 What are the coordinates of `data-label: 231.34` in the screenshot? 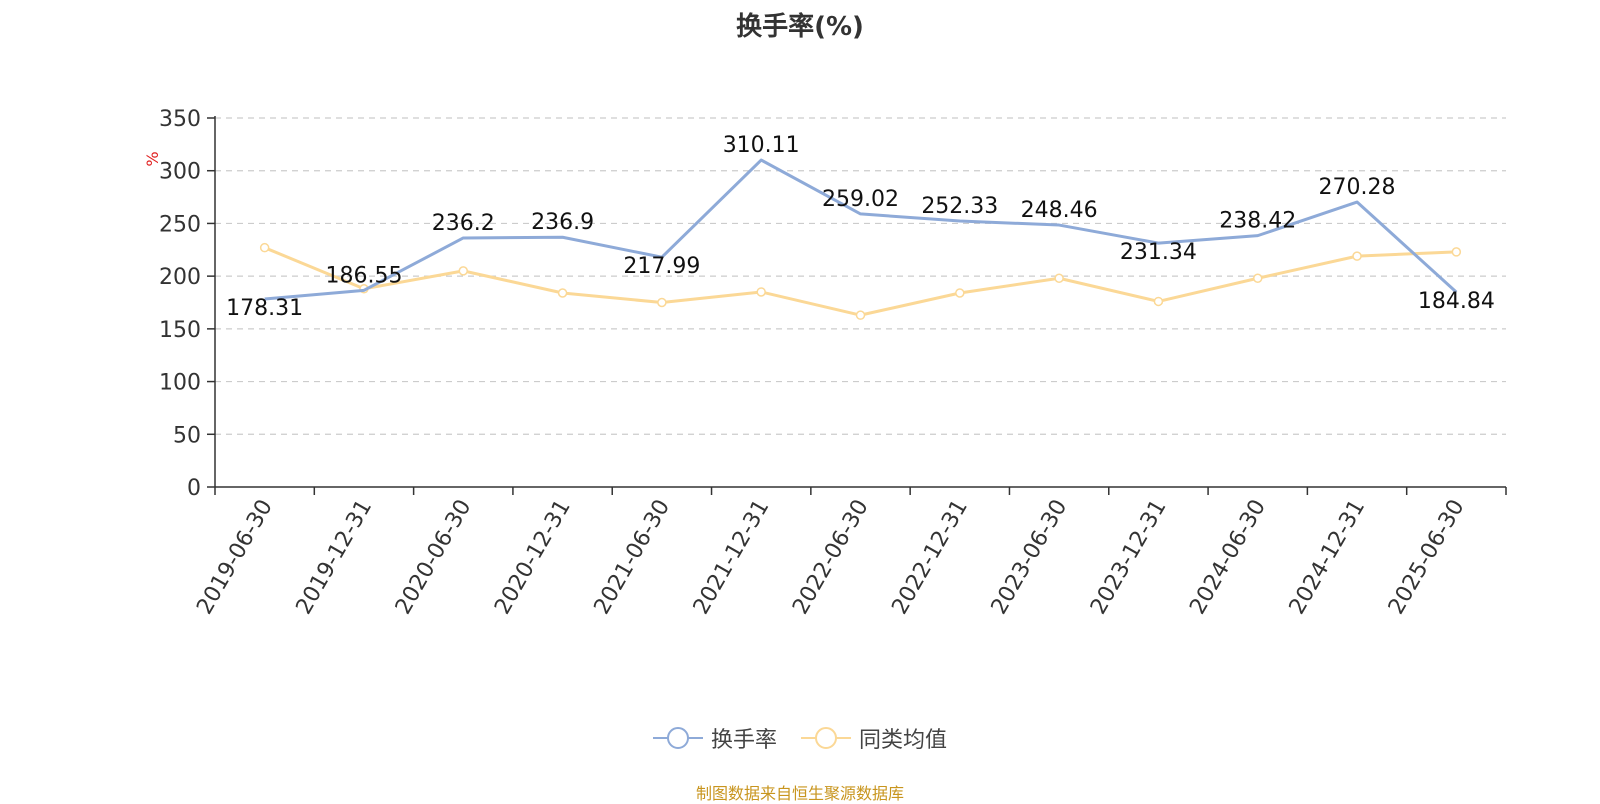 It's located at (1158, 252).